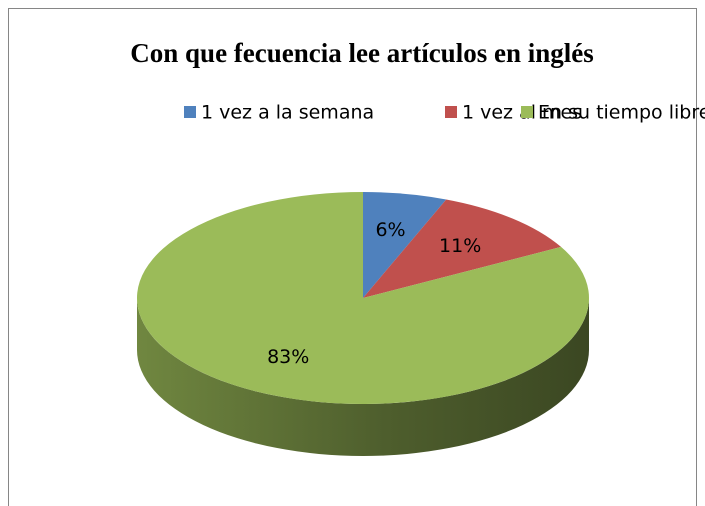 This screenshot has height=506, width=705. I want to click on data-label: 11%, so click(460, 246).